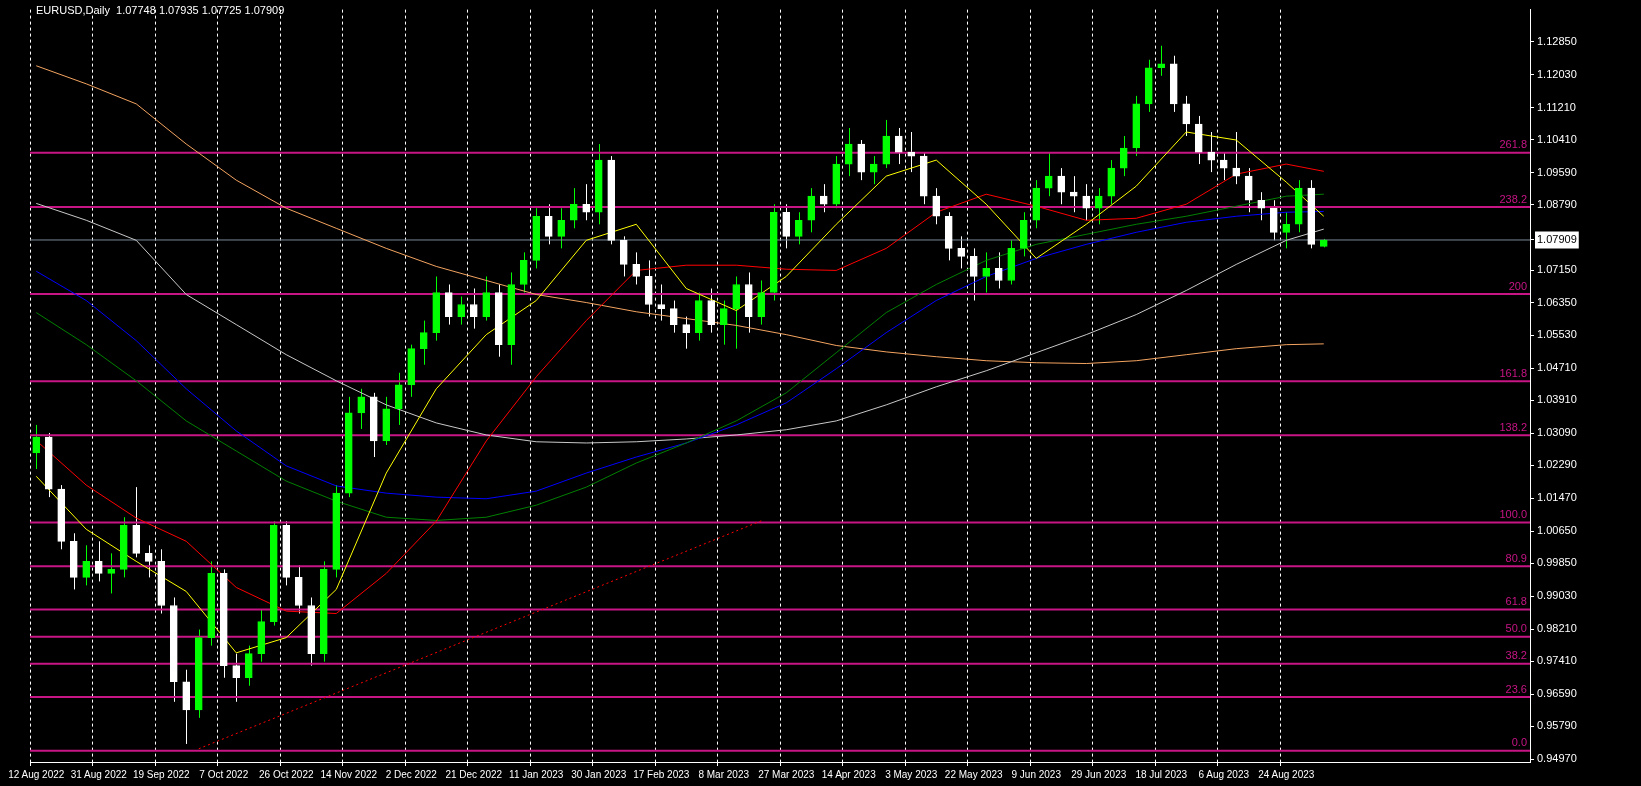 The width and height of the screenshot is (1641, 786). Describe the element at coordinates (1557, 203) in the screenshot. I see `y-tick-label: 1.08790` at that location.